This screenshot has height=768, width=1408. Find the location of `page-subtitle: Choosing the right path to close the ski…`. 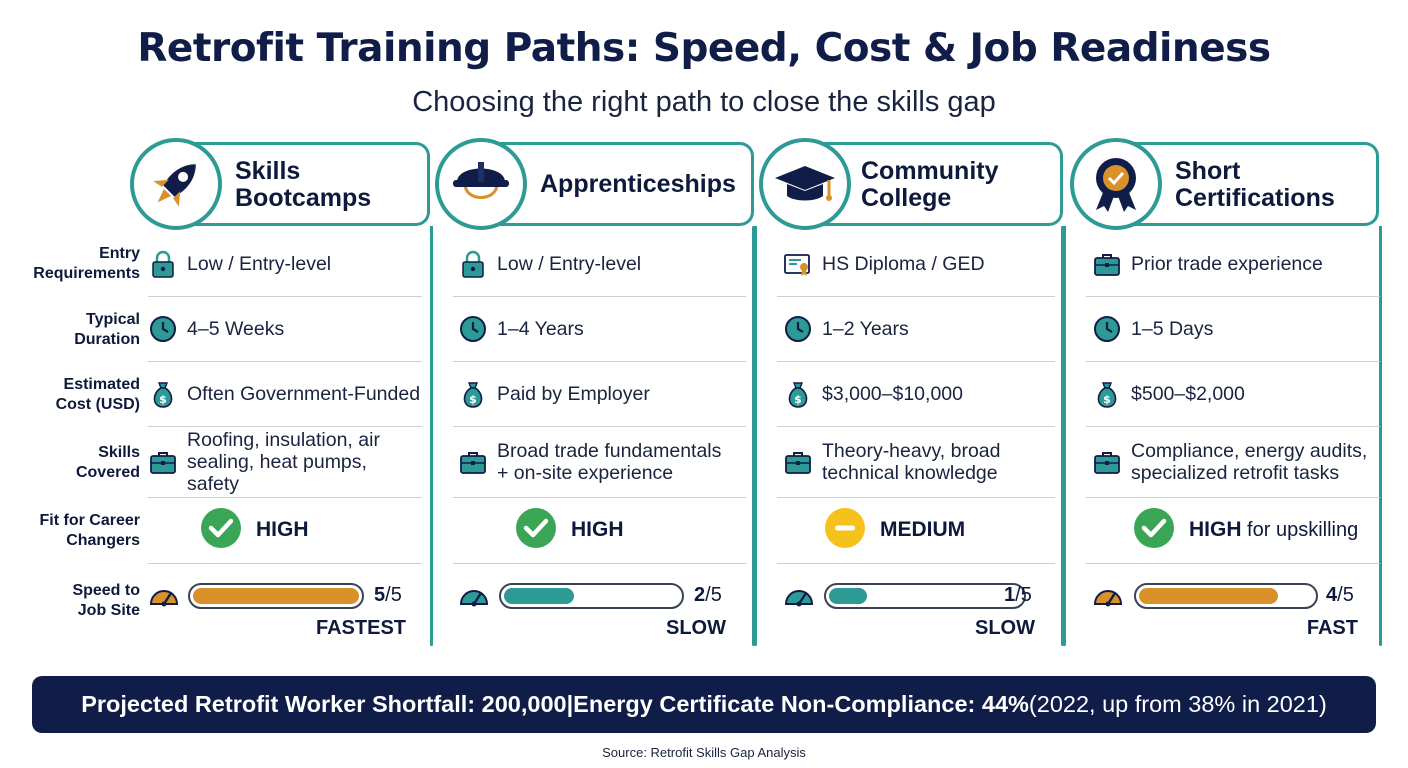

page-subtitle: Choosing the right path to close the ski… is located at coordinates (704, 102).